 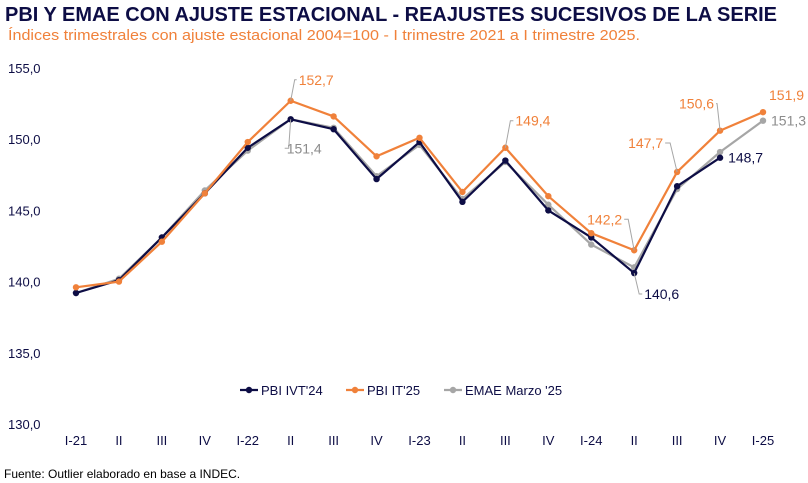 What do you see at coordinates (24, 68) in the screenshot?
I see `y-tick-label: 155,0` at bounding box center [24, 68].